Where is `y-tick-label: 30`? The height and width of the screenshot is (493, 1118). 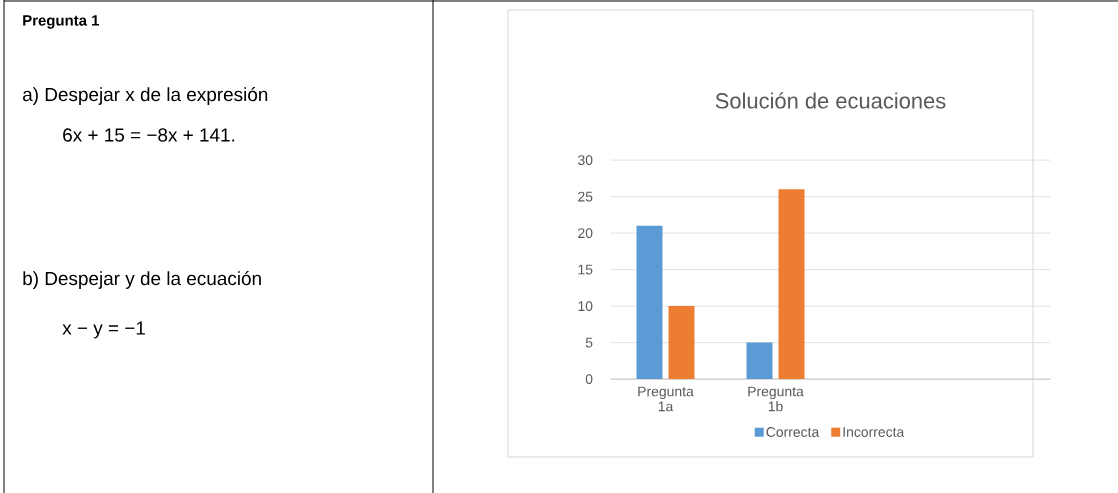 y-tick-label: 30 is located at coordinates (585, 160).